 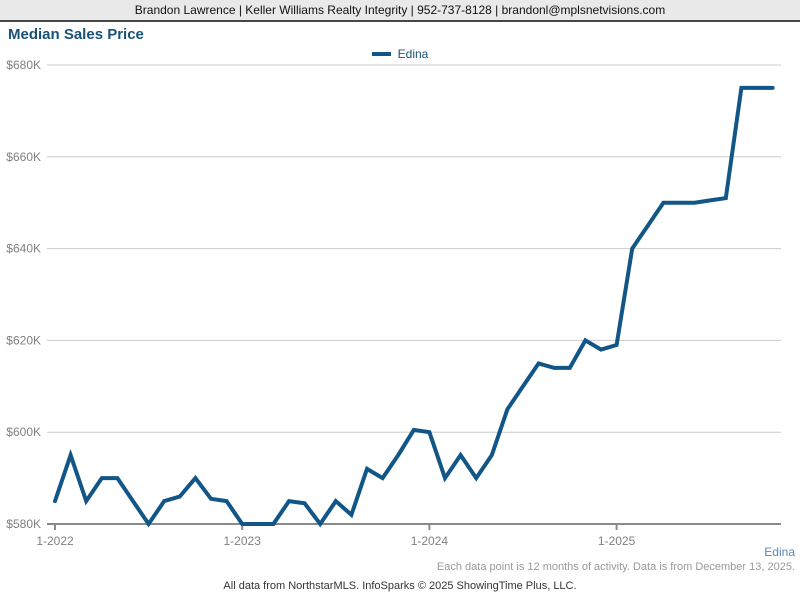 What do you see at coordinates (23, 524) in the screenshot?
I see `y-axis-tick-label: $580K` at bounding box center [23, 524].